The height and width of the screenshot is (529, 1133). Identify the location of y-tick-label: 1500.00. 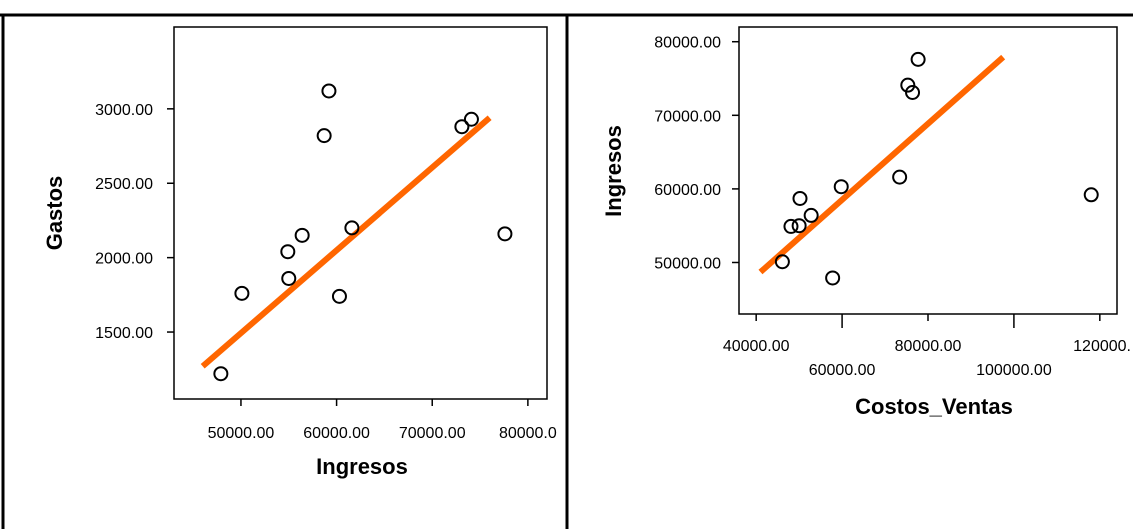
(124, 333).